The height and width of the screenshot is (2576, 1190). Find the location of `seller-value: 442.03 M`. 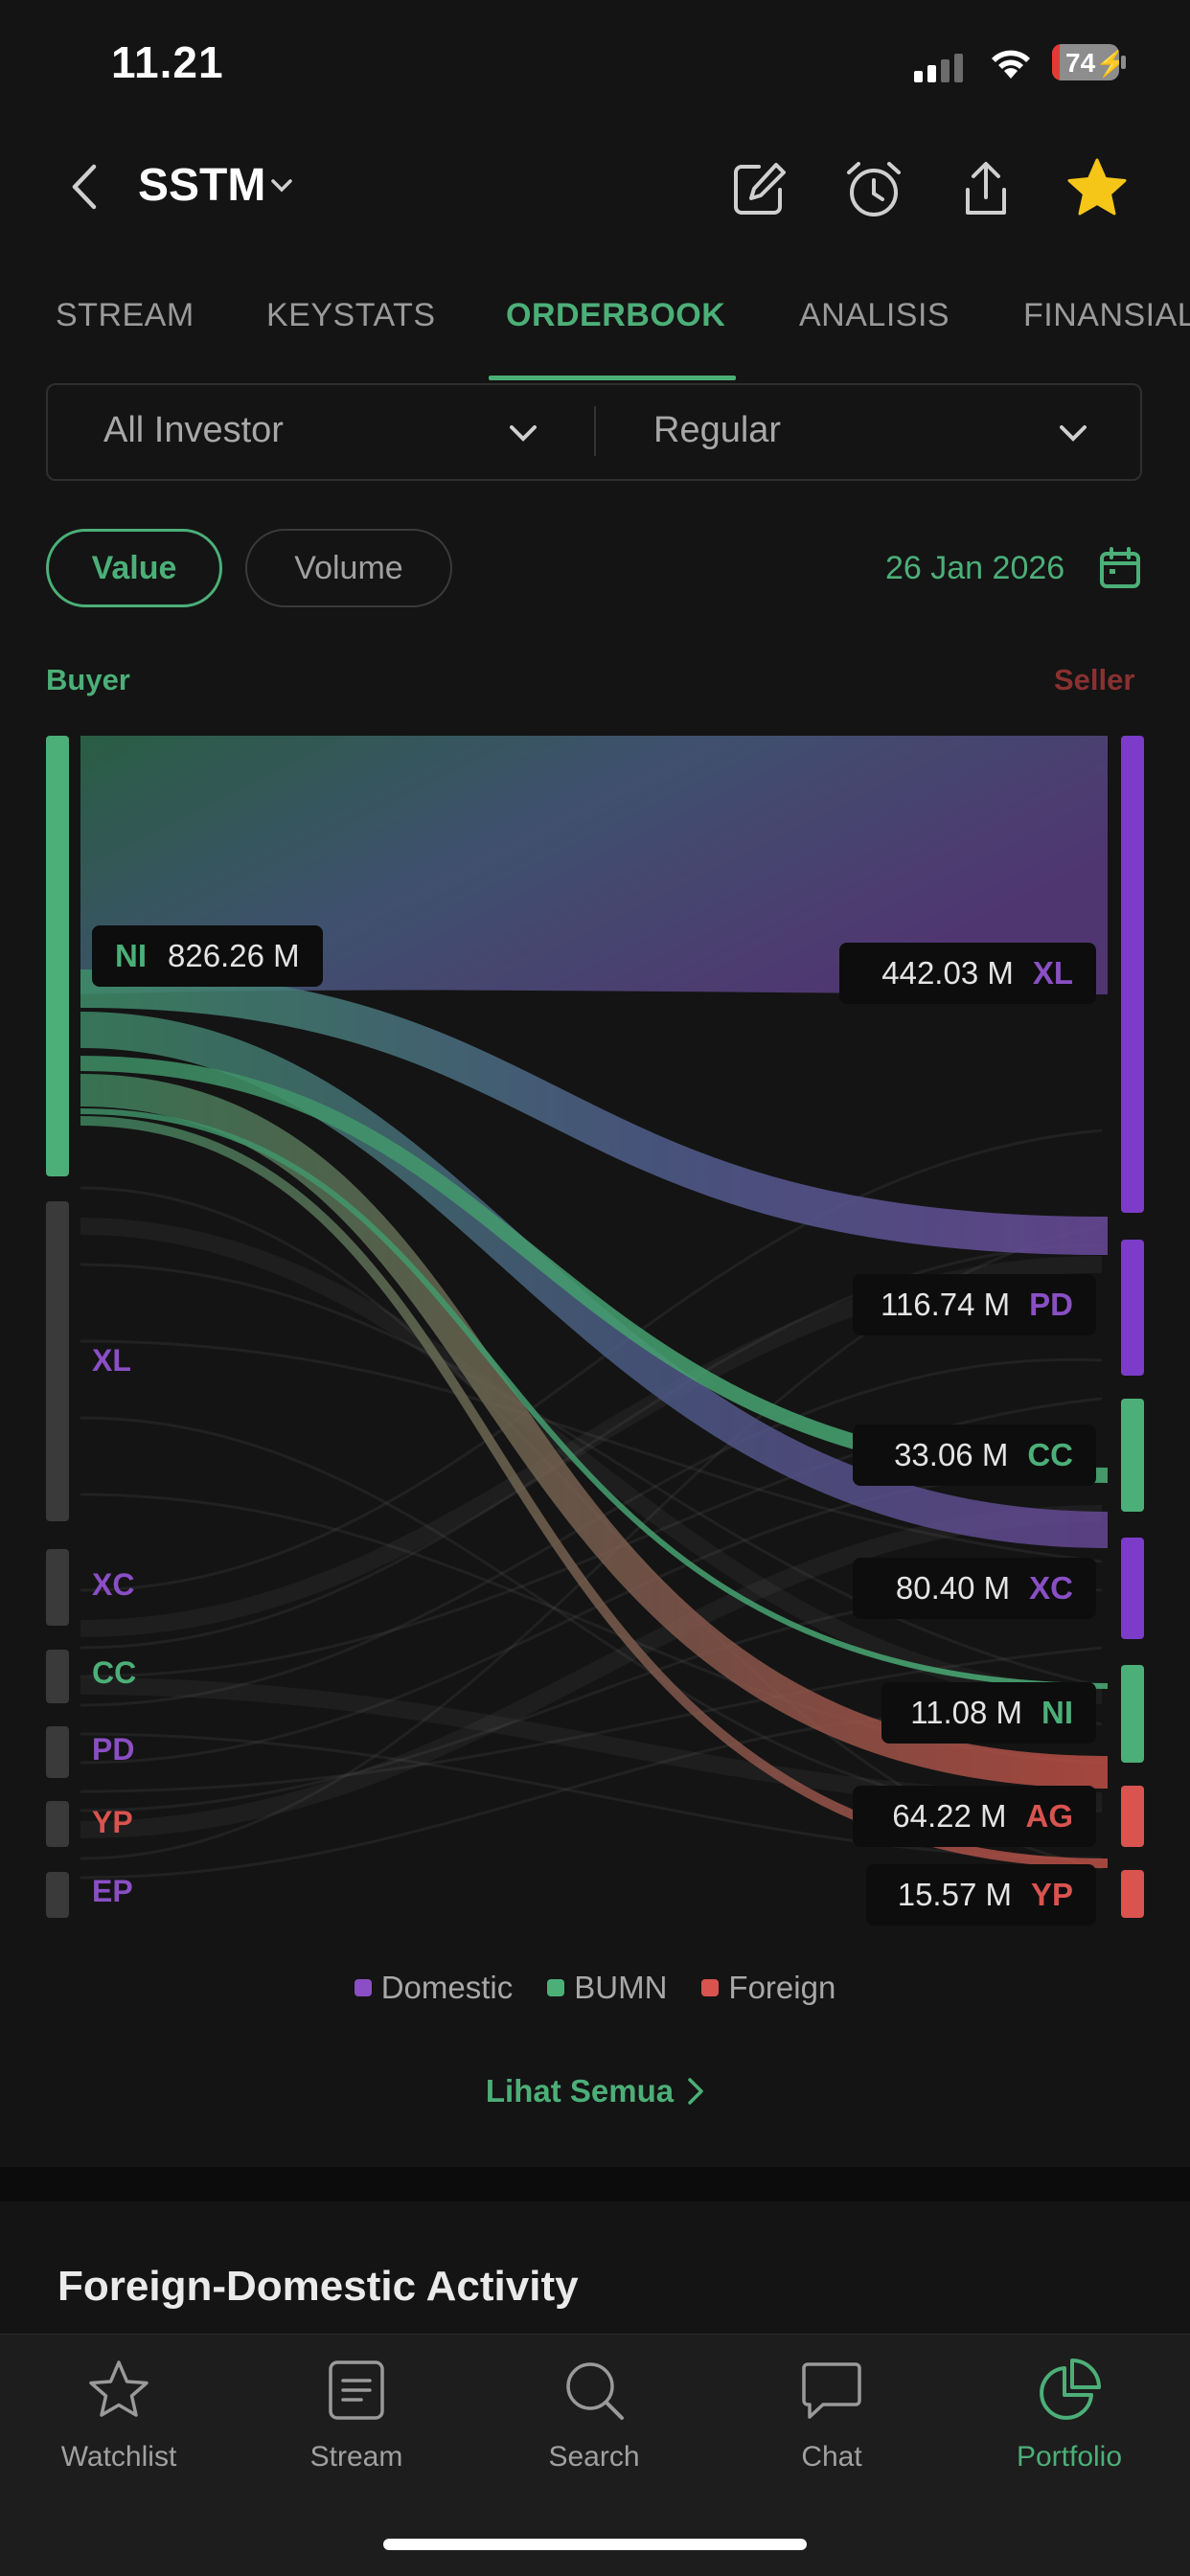

seller-value: 442.03 M is located at coordinates (948, 973).